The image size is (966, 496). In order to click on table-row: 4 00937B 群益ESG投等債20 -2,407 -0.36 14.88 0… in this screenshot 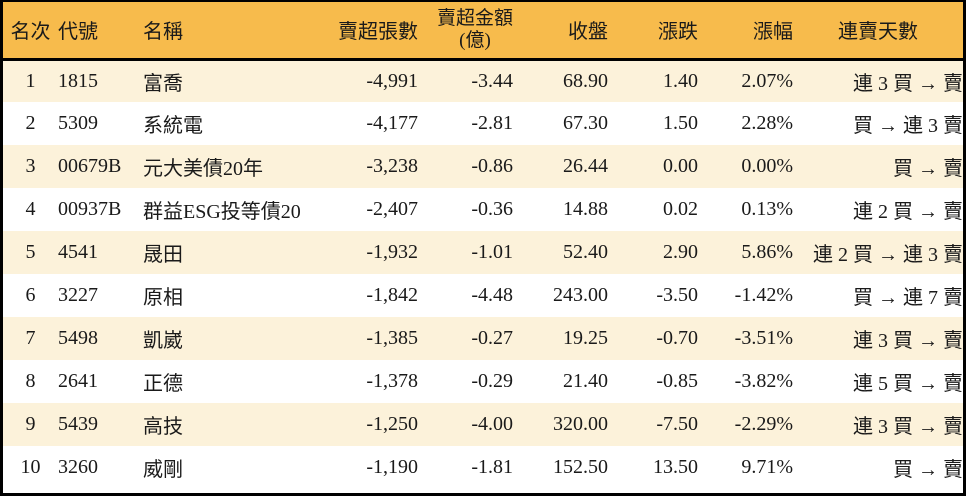, I will do `click(483, 209)`.